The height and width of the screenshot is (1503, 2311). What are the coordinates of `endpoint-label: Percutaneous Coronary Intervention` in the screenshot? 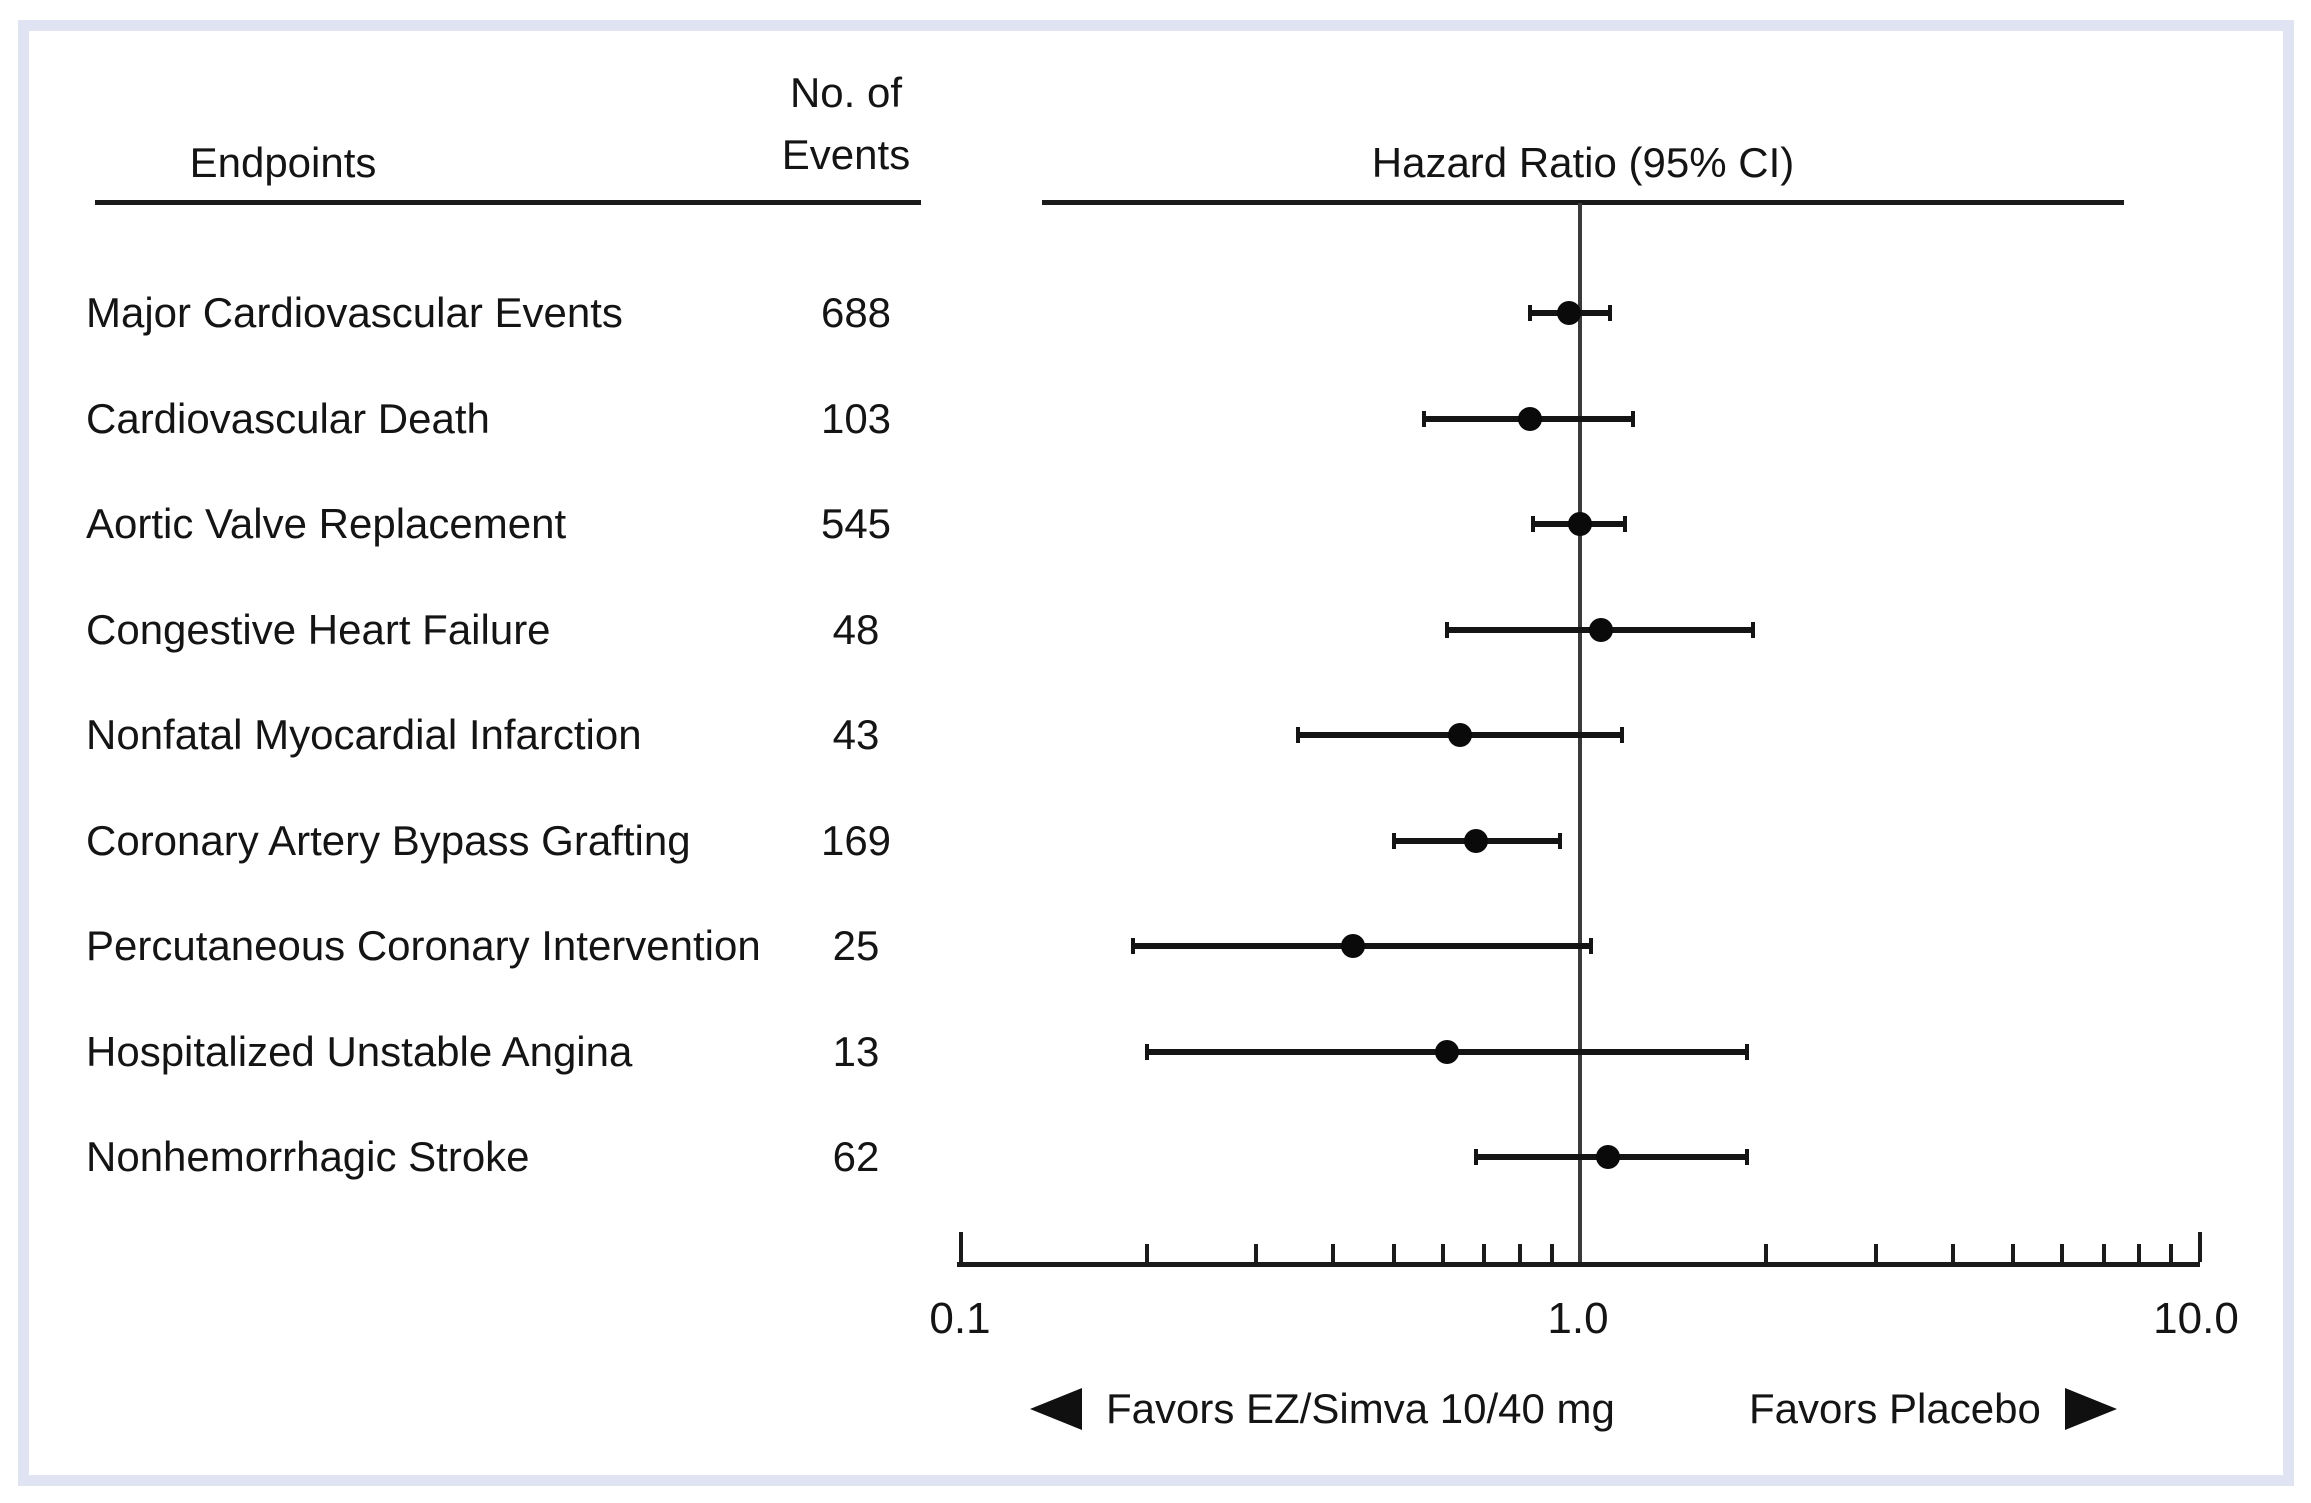 It's located at (423, 945).